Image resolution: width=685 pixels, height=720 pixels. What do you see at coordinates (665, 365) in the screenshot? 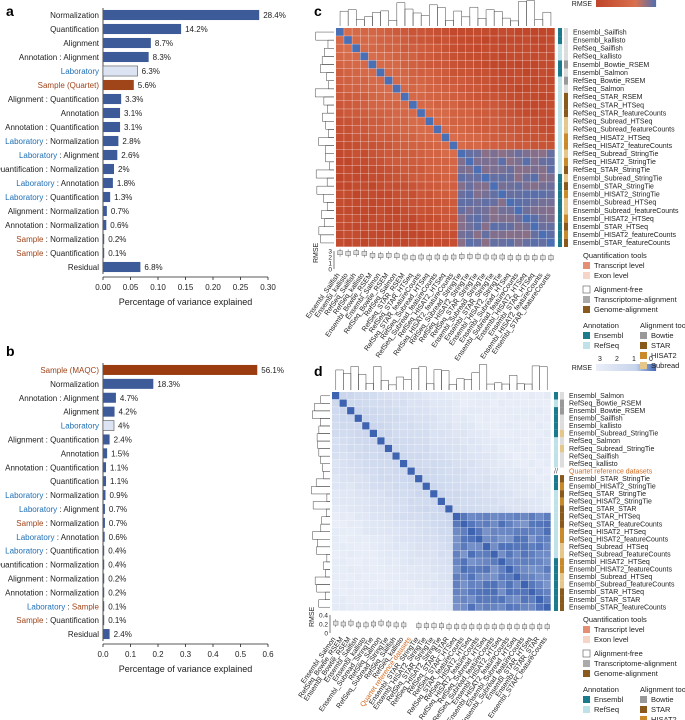
I see `legend-label-subread: Subread` at bounding box center [665, 365].